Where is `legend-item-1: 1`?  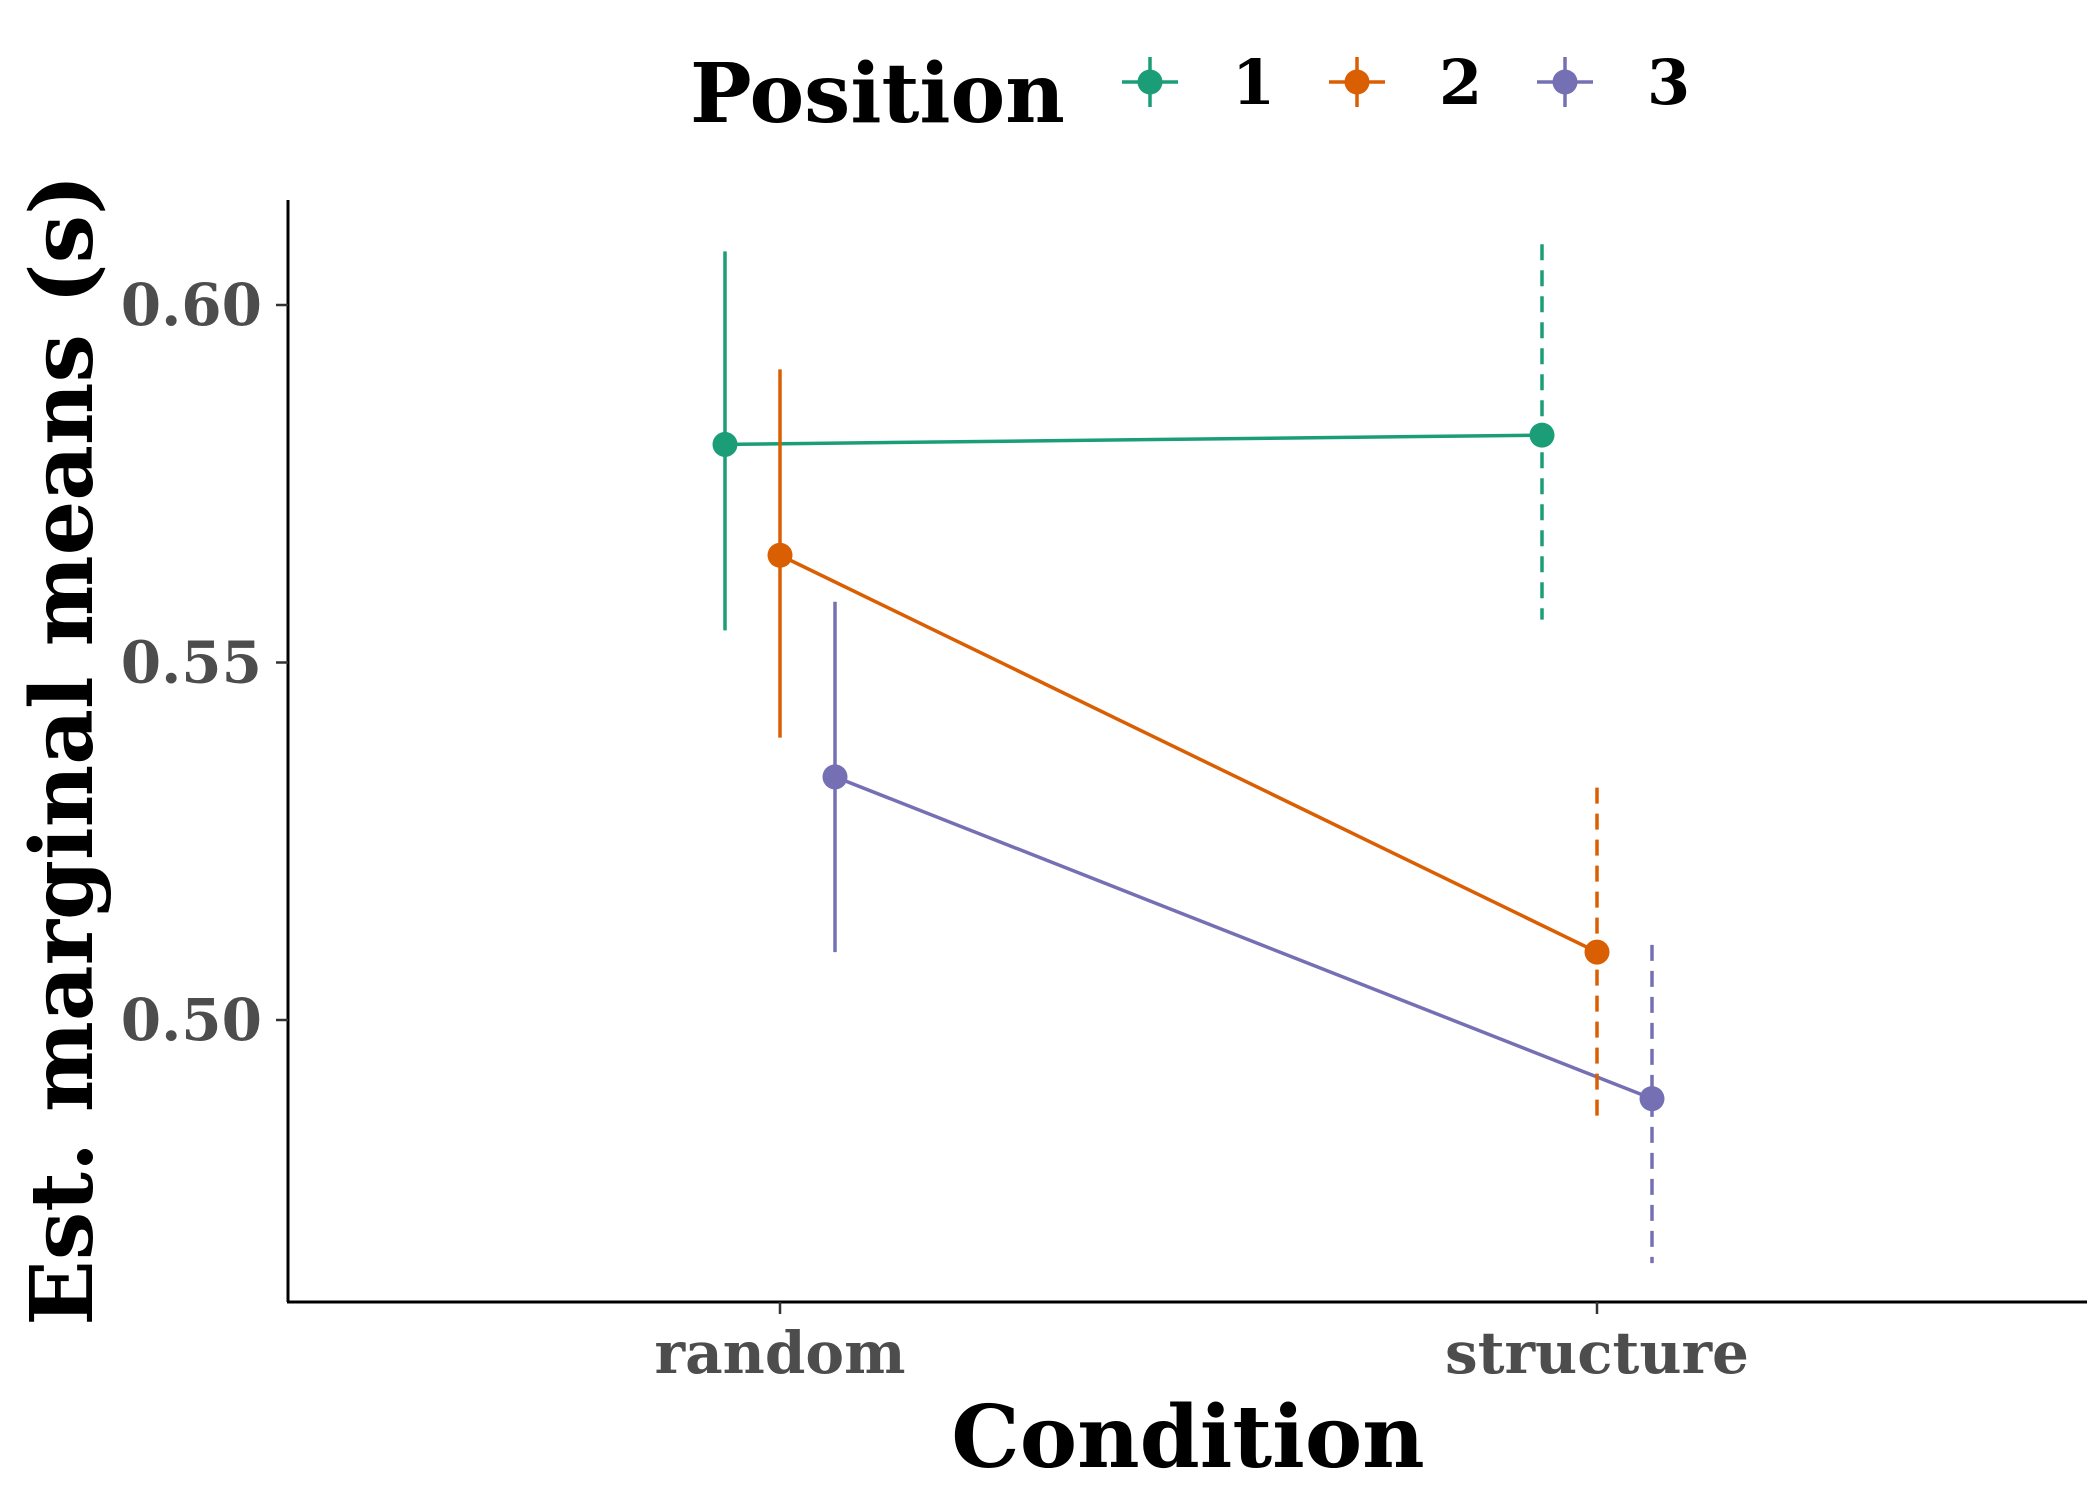 legend-item-1: 1 is located at coordinates (1198, 82).